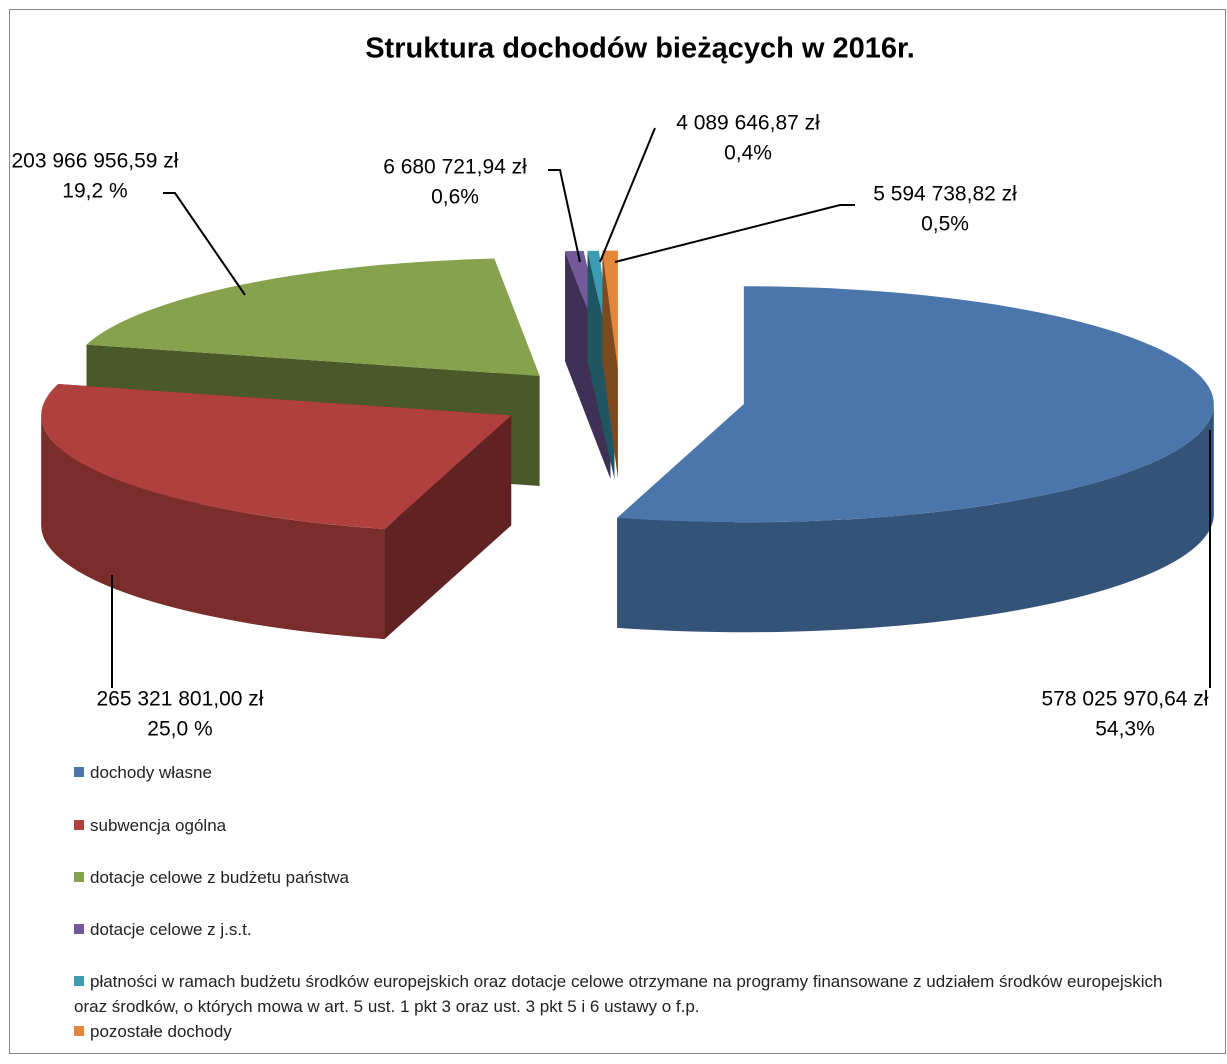  I want to click on data-label: 578 025 970,64 zł, so click(1125, 699).